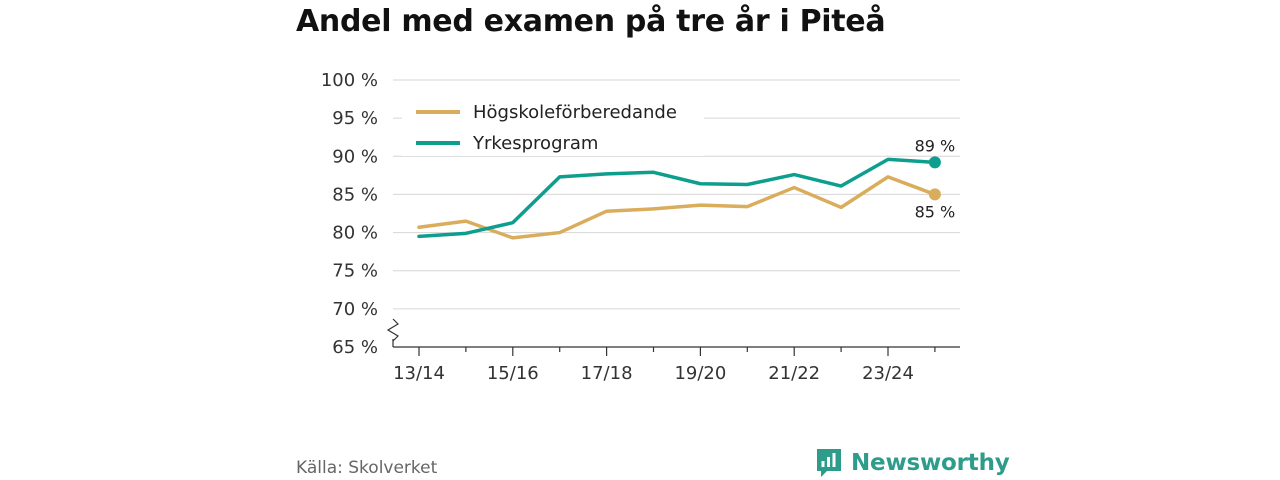  Describe the element at coordinates (367, 468) in the screenshot. I see `source-note: Källa: Skolverket` at that location.